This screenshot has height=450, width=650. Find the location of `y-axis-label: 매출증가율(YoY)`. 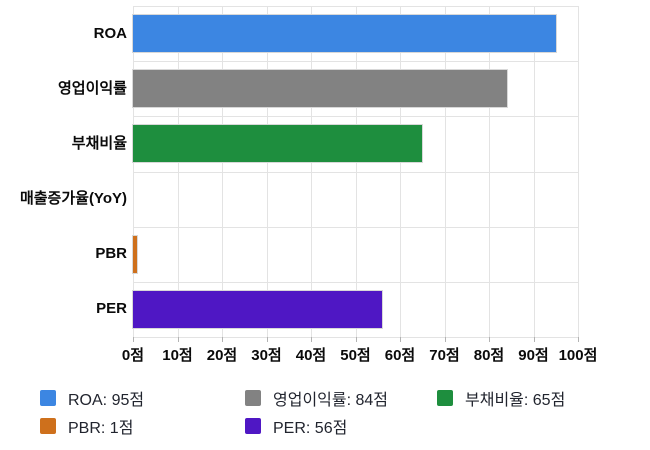

y-axis-label: 매출증가율(YoY) is located at coordinates (73, 198).